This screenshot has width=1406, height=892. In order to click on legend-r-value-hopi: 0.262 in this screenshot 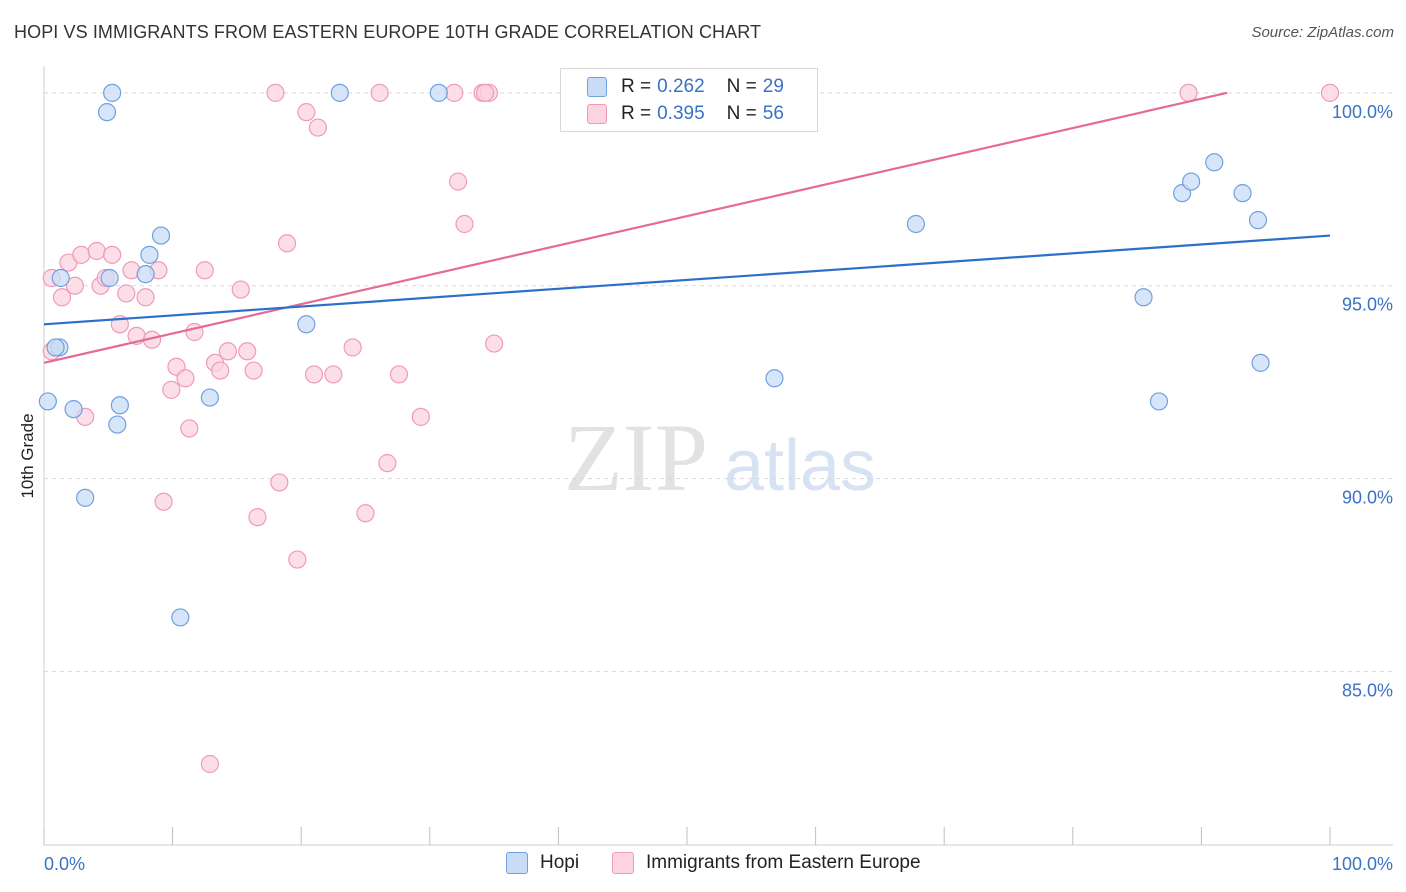, I will do `click(681, 86)`.